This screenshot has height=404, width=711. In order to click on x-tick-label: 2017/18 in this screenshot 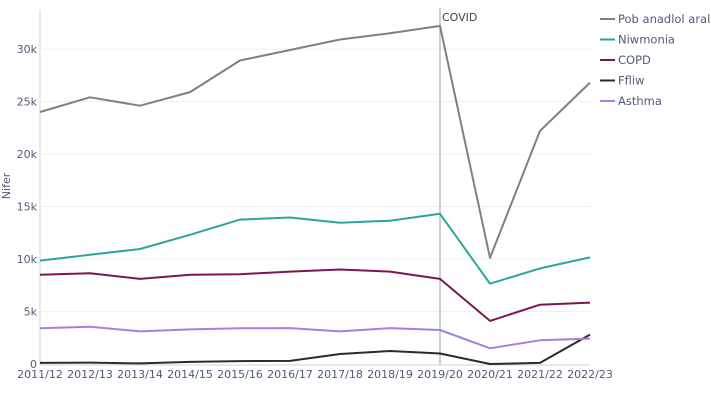, I will do `click(340, 374)`.